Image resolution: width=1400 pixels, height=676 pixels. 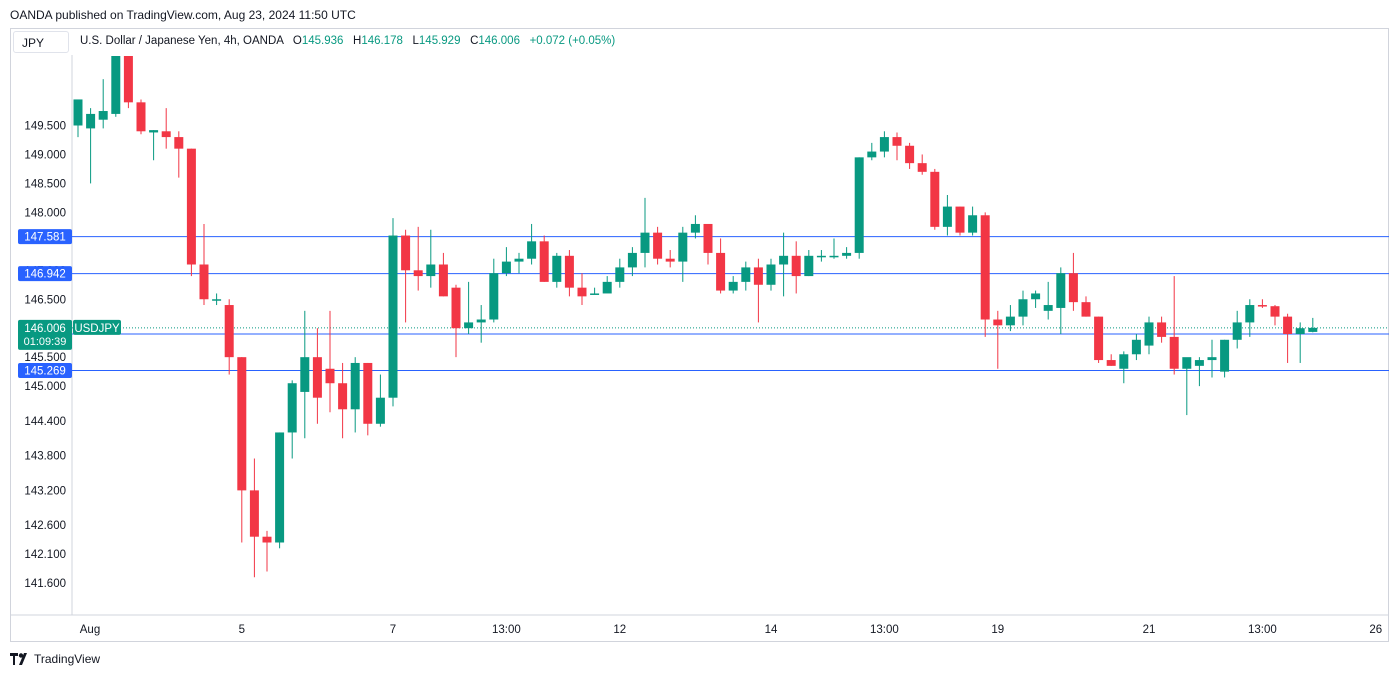 I want to click on price-tick-label: 145.000, so click(x=45, y=387).